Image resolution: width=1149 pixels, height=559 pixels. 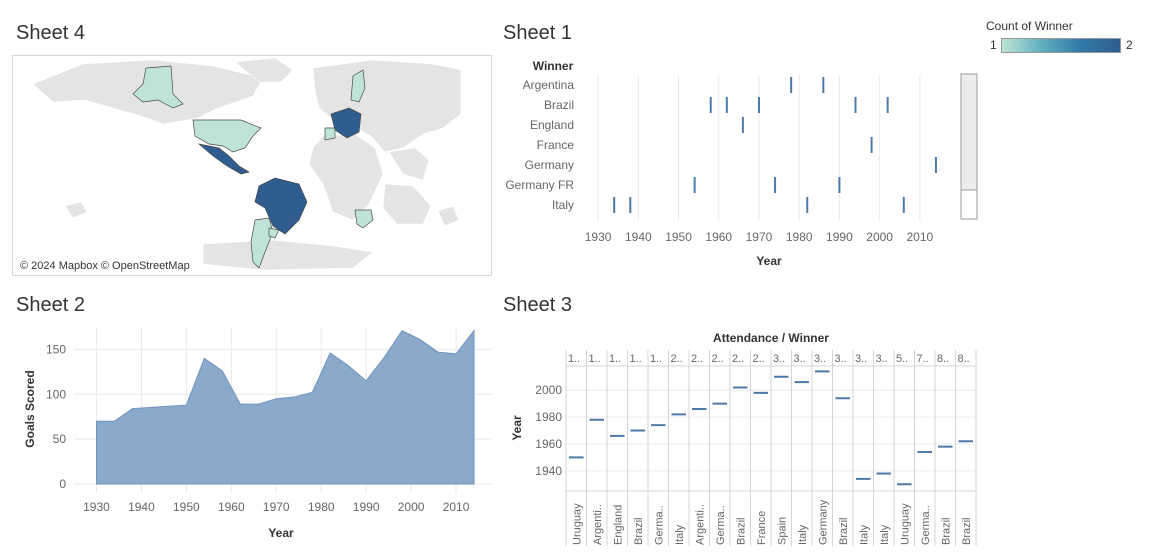 What do you see at coordinates (366, 507) in the screenshot?
I see `sheet2-x-tick: 1990` at bounding box center [366, 507].